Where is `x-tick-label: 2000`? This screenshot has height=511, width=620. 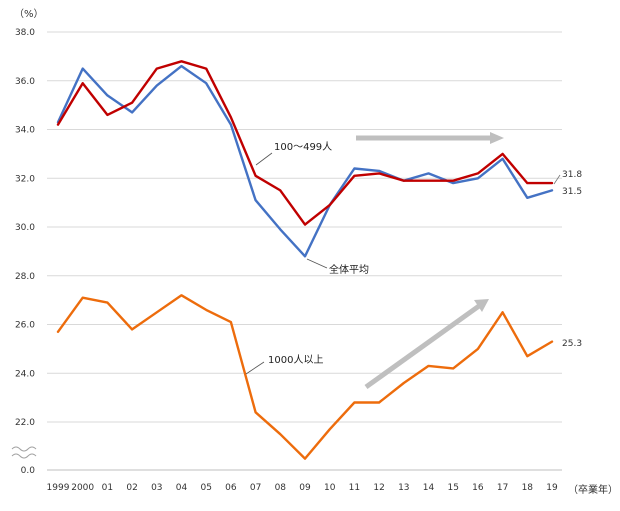 x-tick-label: 2000 is located at coordinates (82, 488).